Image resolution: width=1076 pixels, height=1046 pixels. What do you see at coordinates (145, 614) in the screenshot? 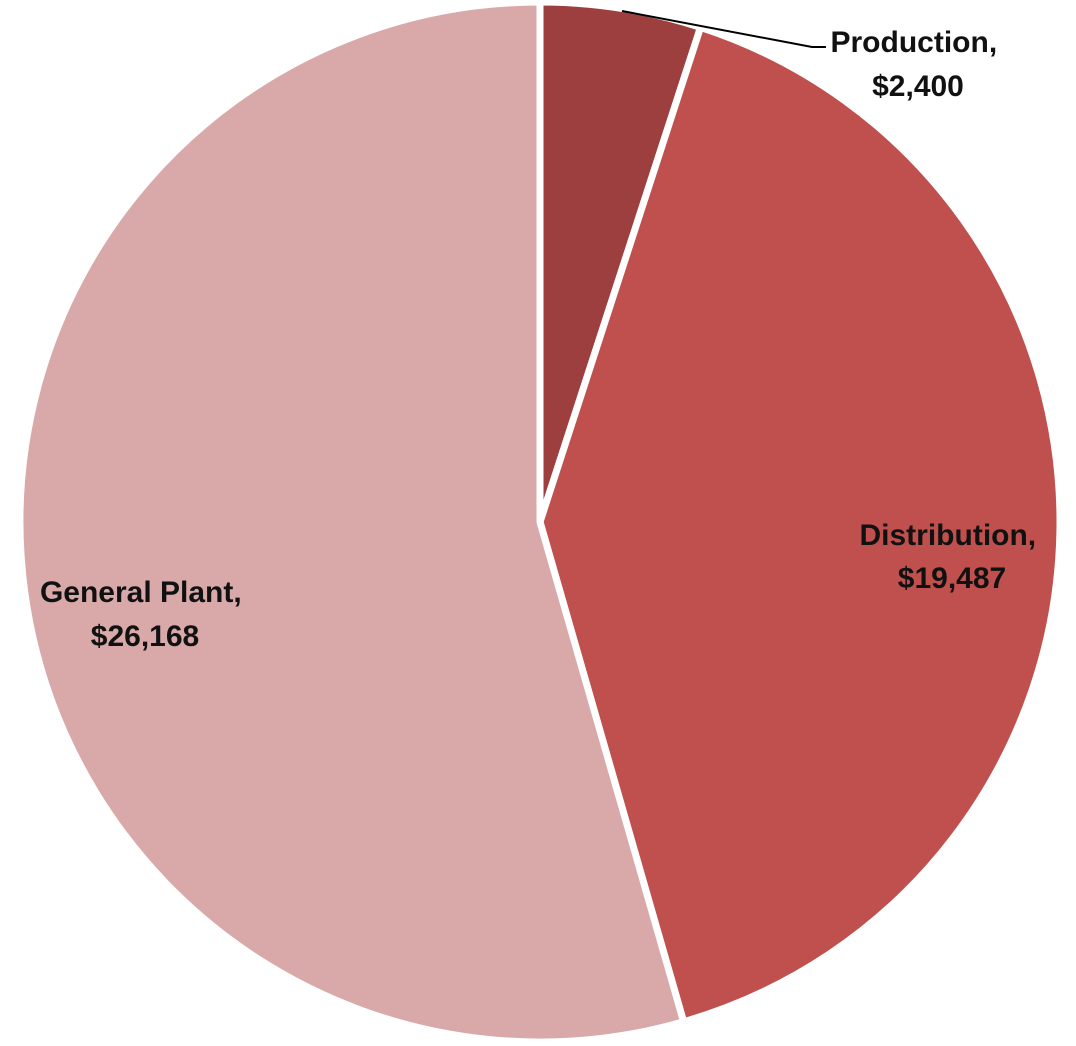
I see `general-plant-label: General Plant, $26,168` at bounding box center [145, 614].